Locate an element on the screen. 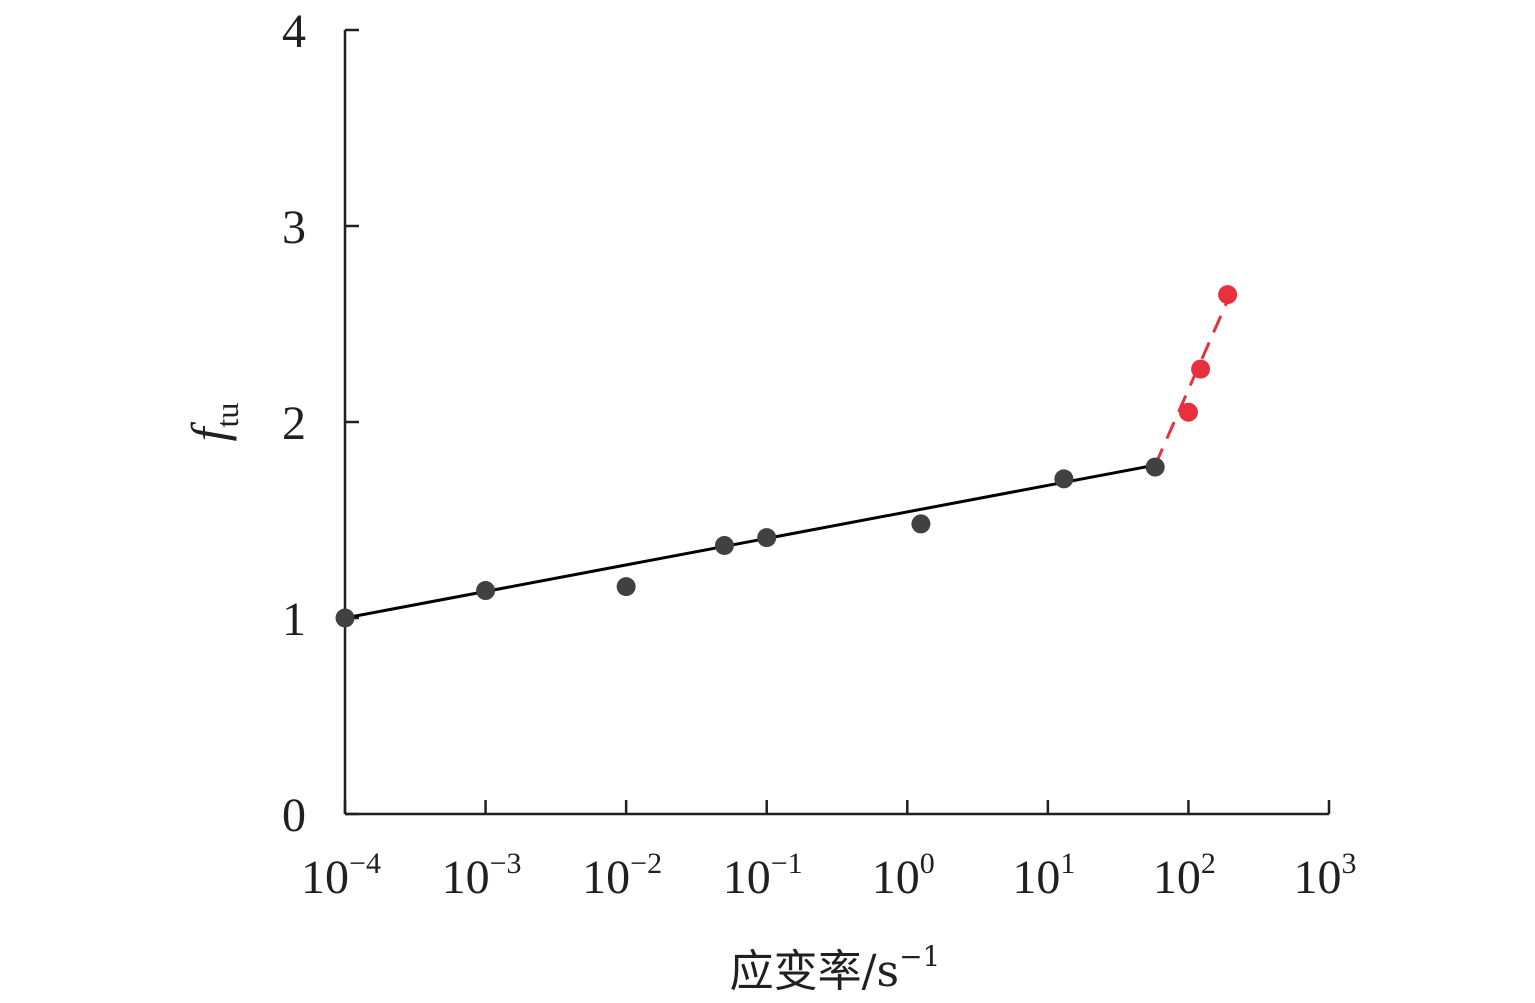  x-tick-label: 10³ is located at coordinates (1325, 875).